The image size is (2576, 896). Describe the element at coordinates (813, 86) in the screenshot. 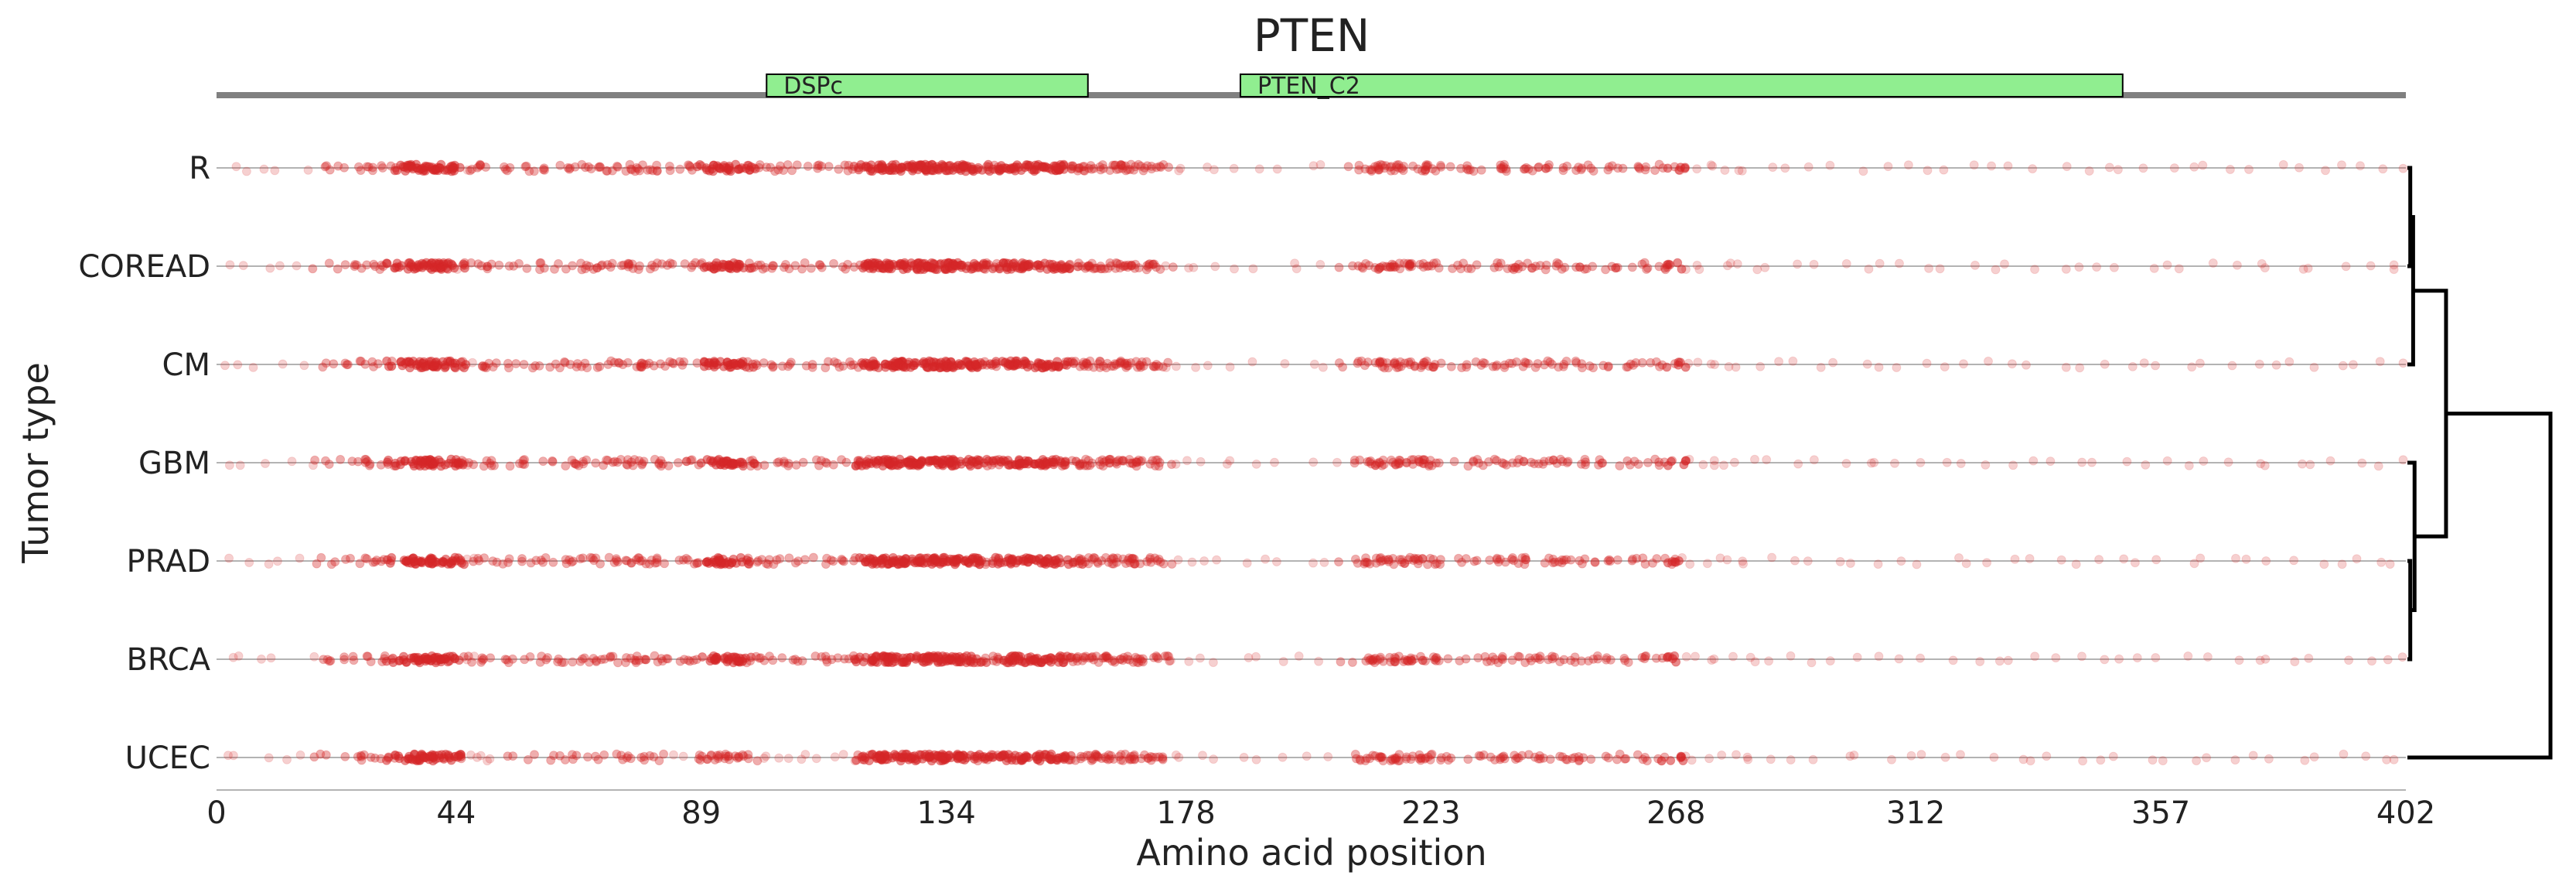

I see `domain-label: DSPc` at that location.